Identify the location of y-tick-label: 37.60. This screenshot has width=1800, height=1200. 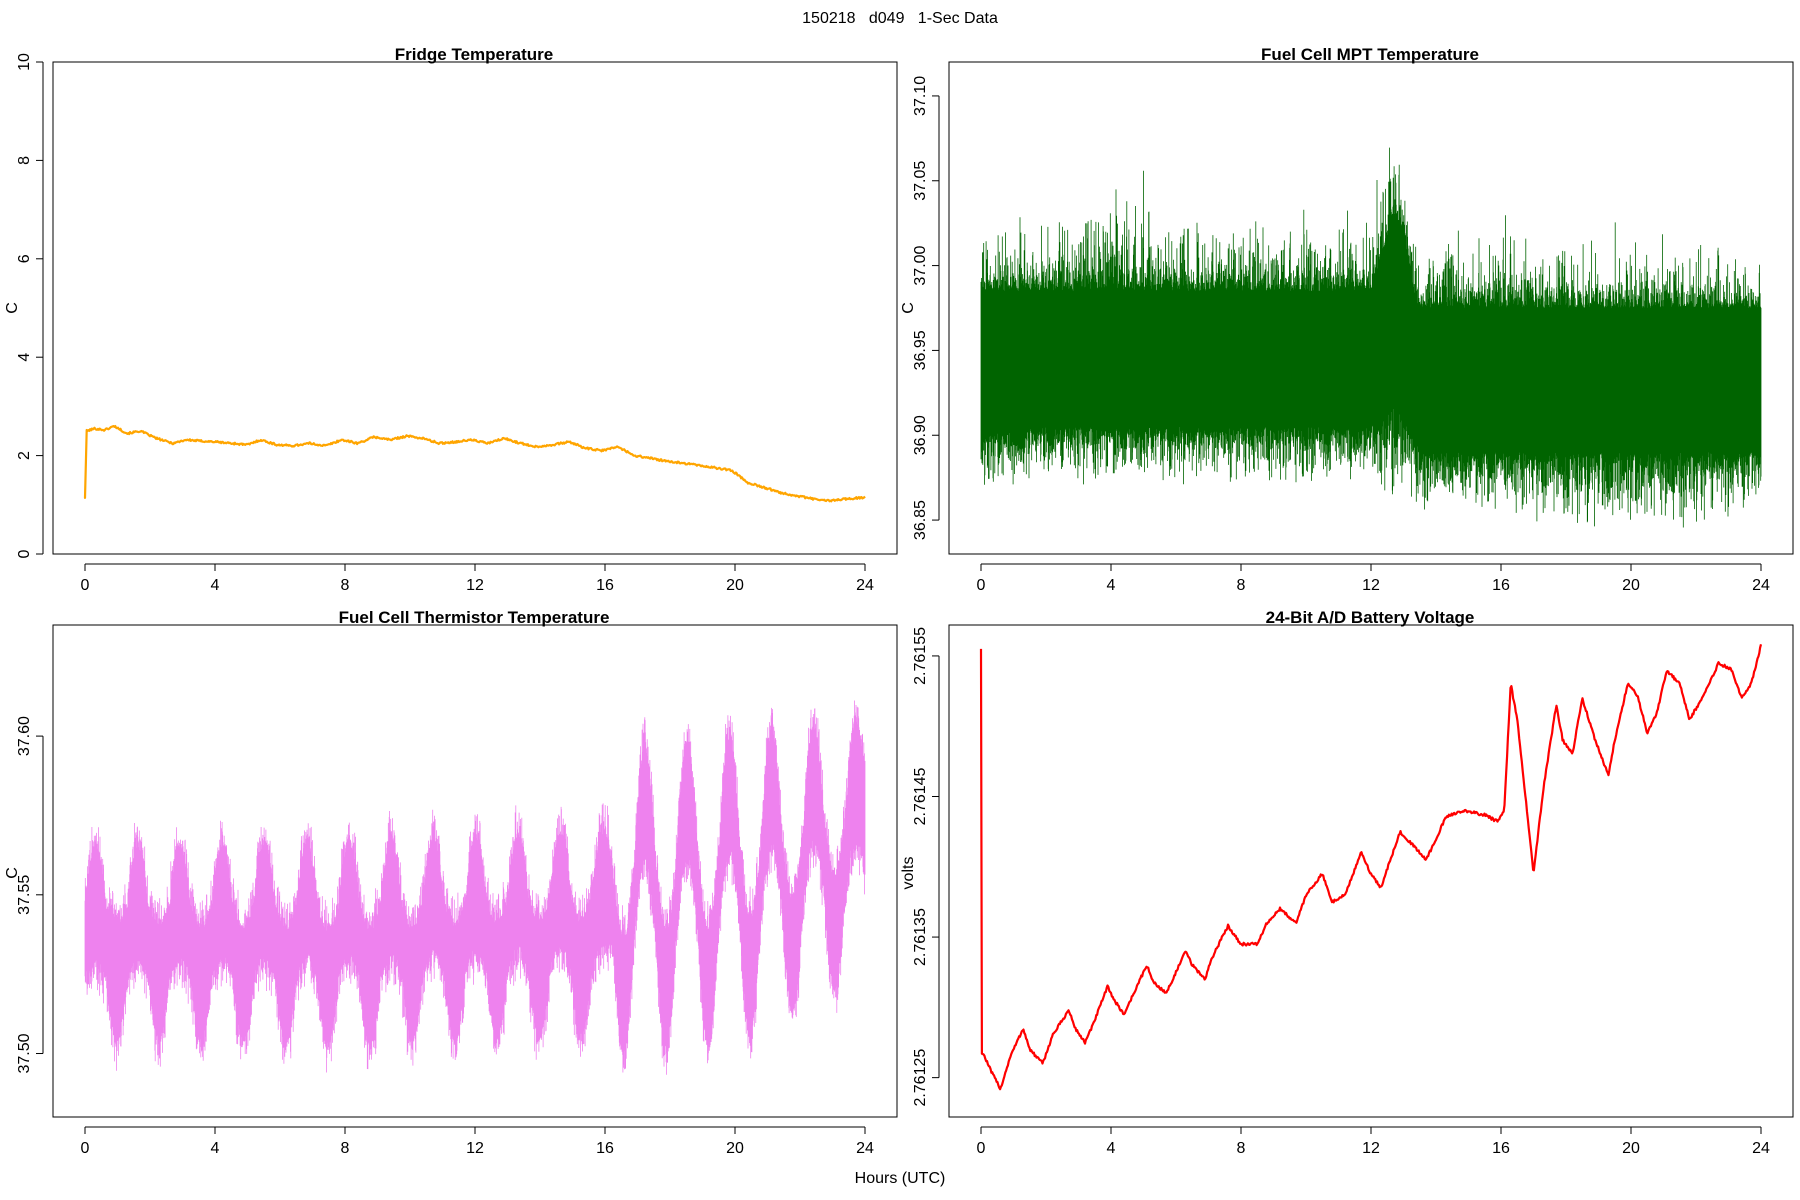
(24, 736).